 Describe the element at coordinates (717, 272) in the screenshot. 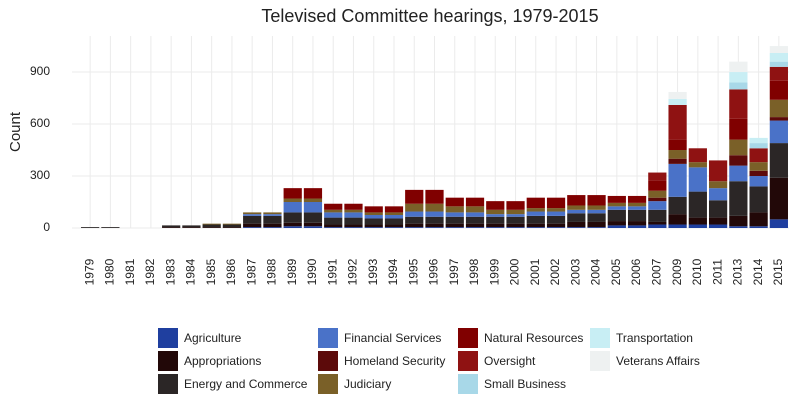

I see `x-tick-label: 2011` at that location.